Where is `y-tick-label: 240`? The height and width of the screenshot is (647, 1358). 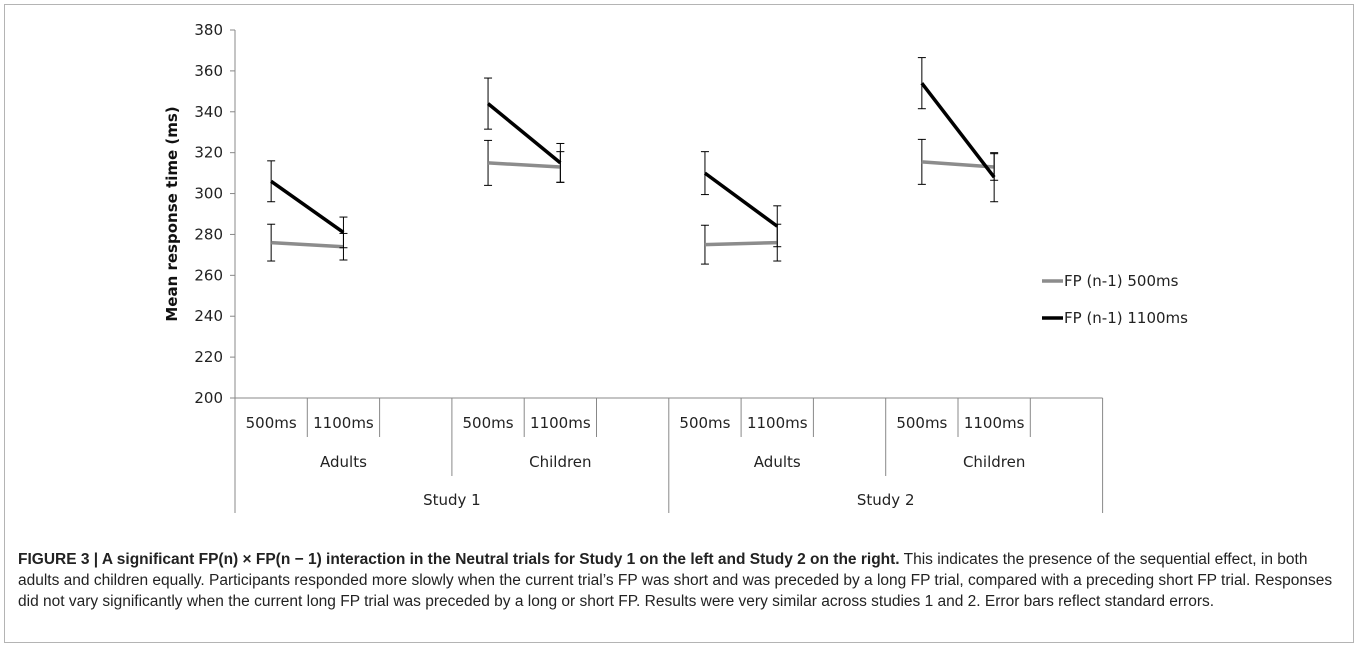
y-tick-label: 240 is located at coordinates (208, 316).